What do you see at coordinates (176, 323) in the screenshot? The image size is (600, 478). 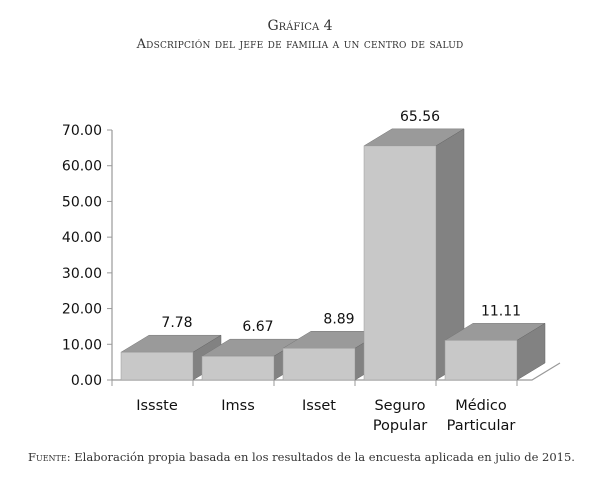 I see `data-label: 7.78` at bounding box center [176, 323].